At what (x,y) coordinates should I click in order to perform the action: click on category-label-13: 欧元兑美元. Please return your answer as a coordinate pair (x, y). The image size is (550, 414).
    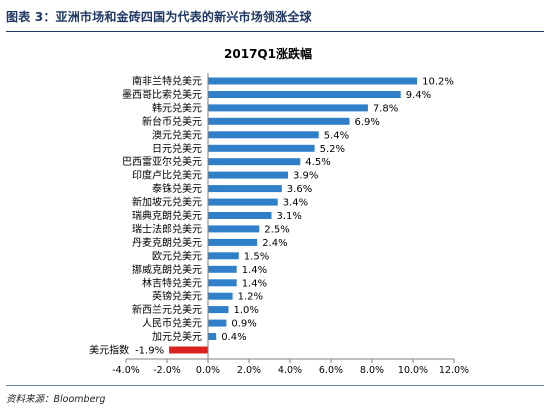
    Looking at the image, I should click on (177, 255).